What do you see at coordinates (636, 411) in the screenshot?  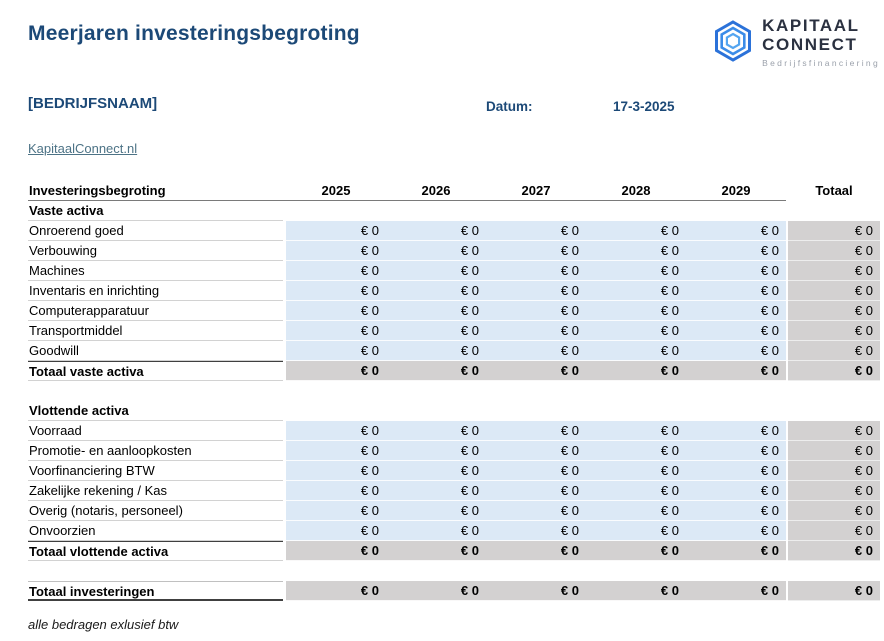 I see `empty-cell` at bounding box center [636, 411].